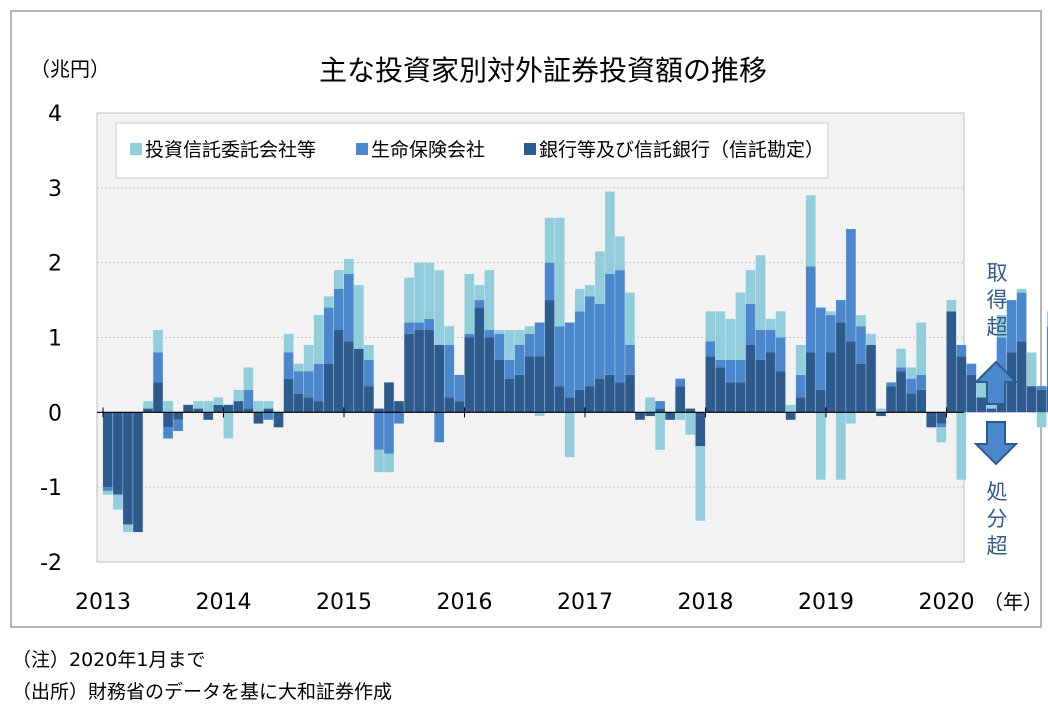  I want to click on legend-label: 生命保険会社, so click(428, 150).